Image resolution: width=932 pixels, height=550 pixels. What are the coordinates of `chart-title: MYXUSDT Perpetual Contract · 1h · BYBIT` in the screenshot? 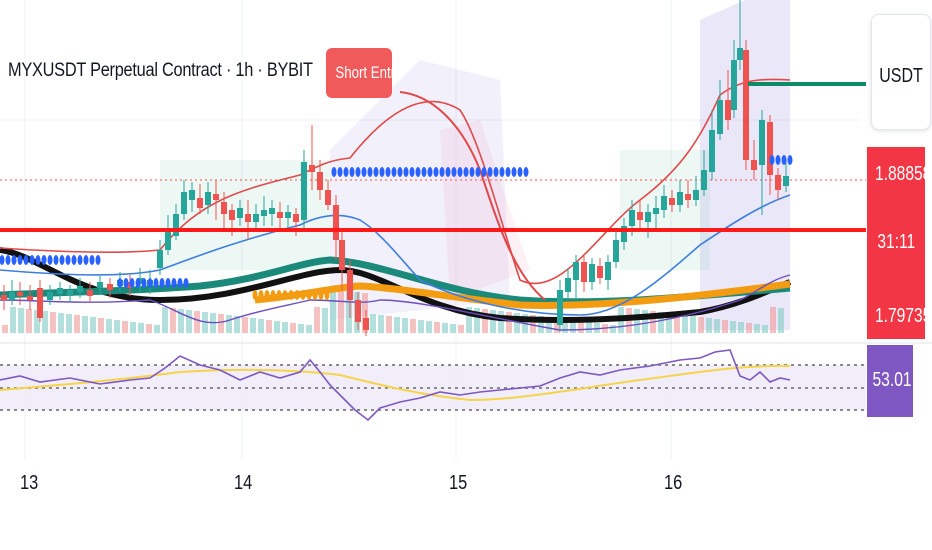 It's located at (160, 70).